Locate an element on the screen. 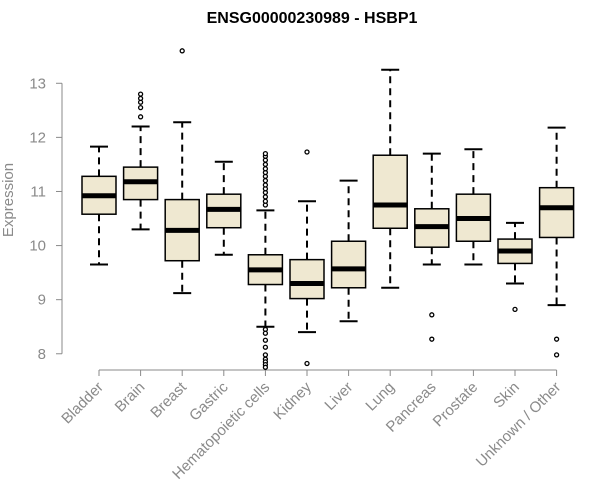  y-axis: 8 9 10 11 12 13 is located at coordinates (46, 219).